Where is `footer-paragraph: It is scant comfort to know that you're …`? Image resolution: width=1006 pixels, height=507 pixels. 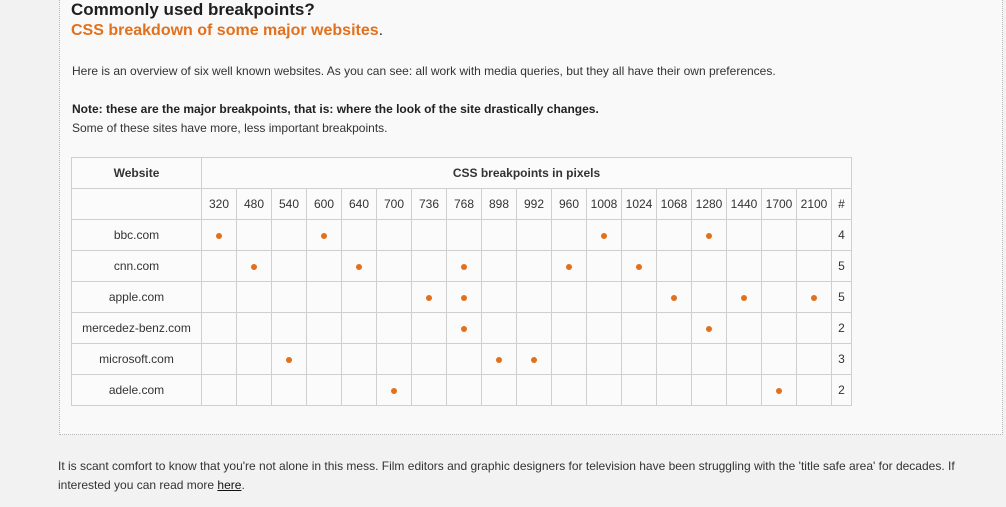
footer-paragraph: It is scant comfort to know that you're … is located at coordinates (518, 476).